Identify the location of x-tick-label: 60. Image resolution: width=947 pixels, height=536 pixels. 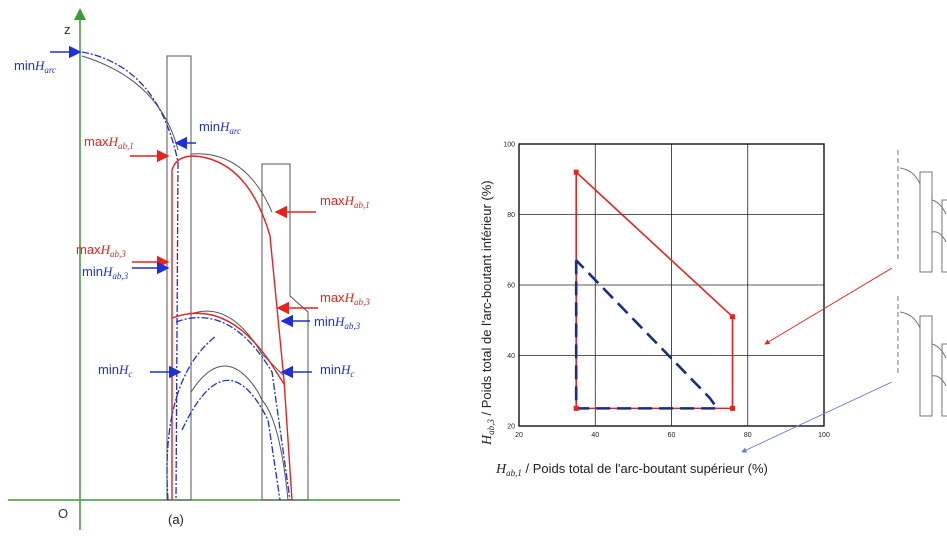
(672, 435).